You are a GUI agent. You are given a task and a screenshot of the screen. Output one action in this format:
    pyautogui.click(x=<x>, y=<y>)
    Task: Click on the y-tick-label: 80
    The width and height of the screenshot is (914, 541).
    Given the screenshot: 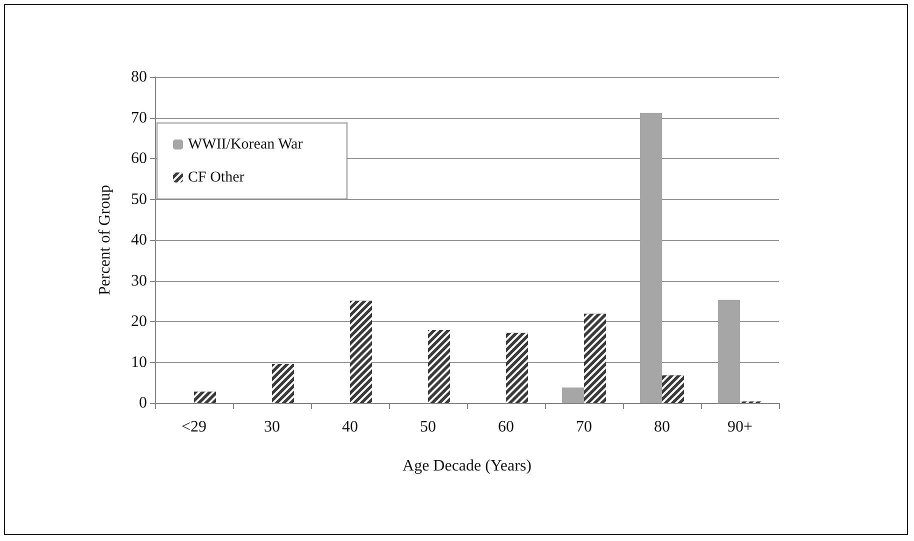 What is the action you would take?
    pyautogui.click(x=139, y=77)
    